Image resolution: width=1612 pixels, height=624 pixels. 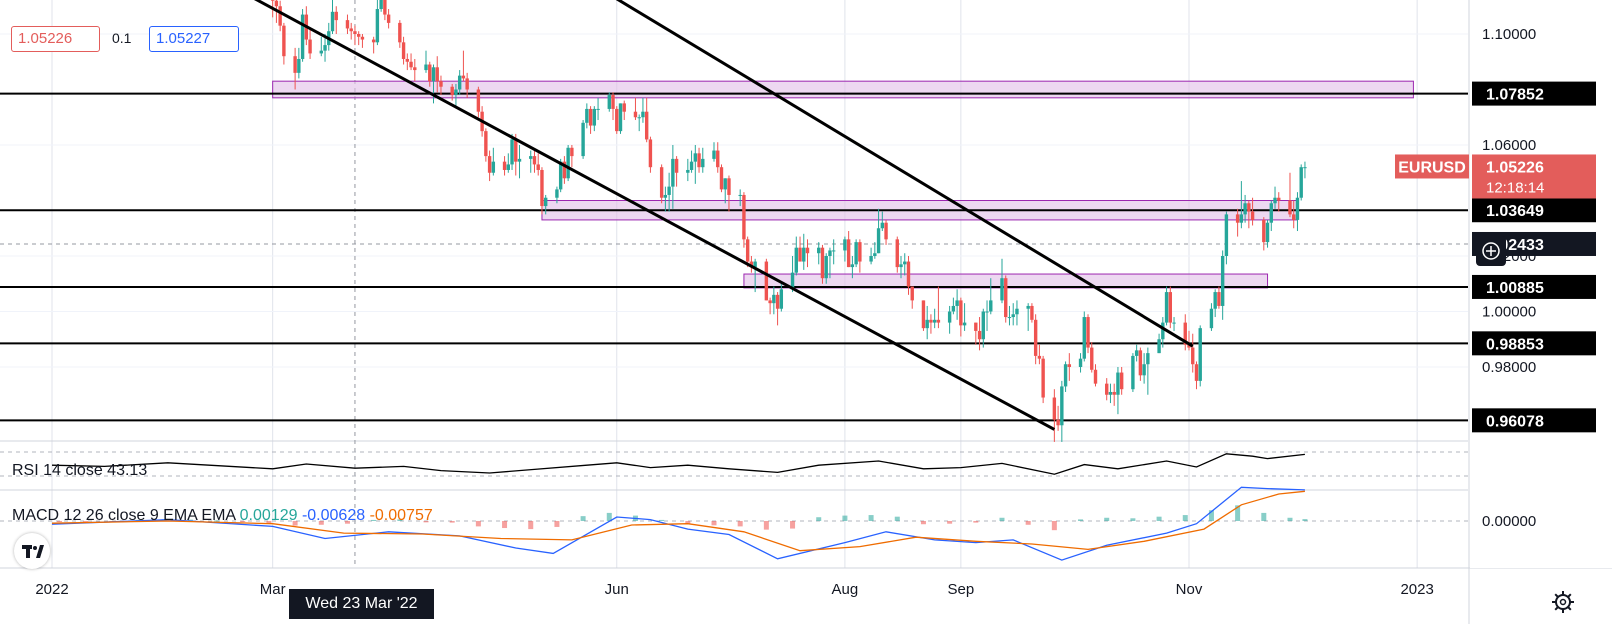 I want to click on level-price-label: 1.07852, so click(x=1515, y=95).